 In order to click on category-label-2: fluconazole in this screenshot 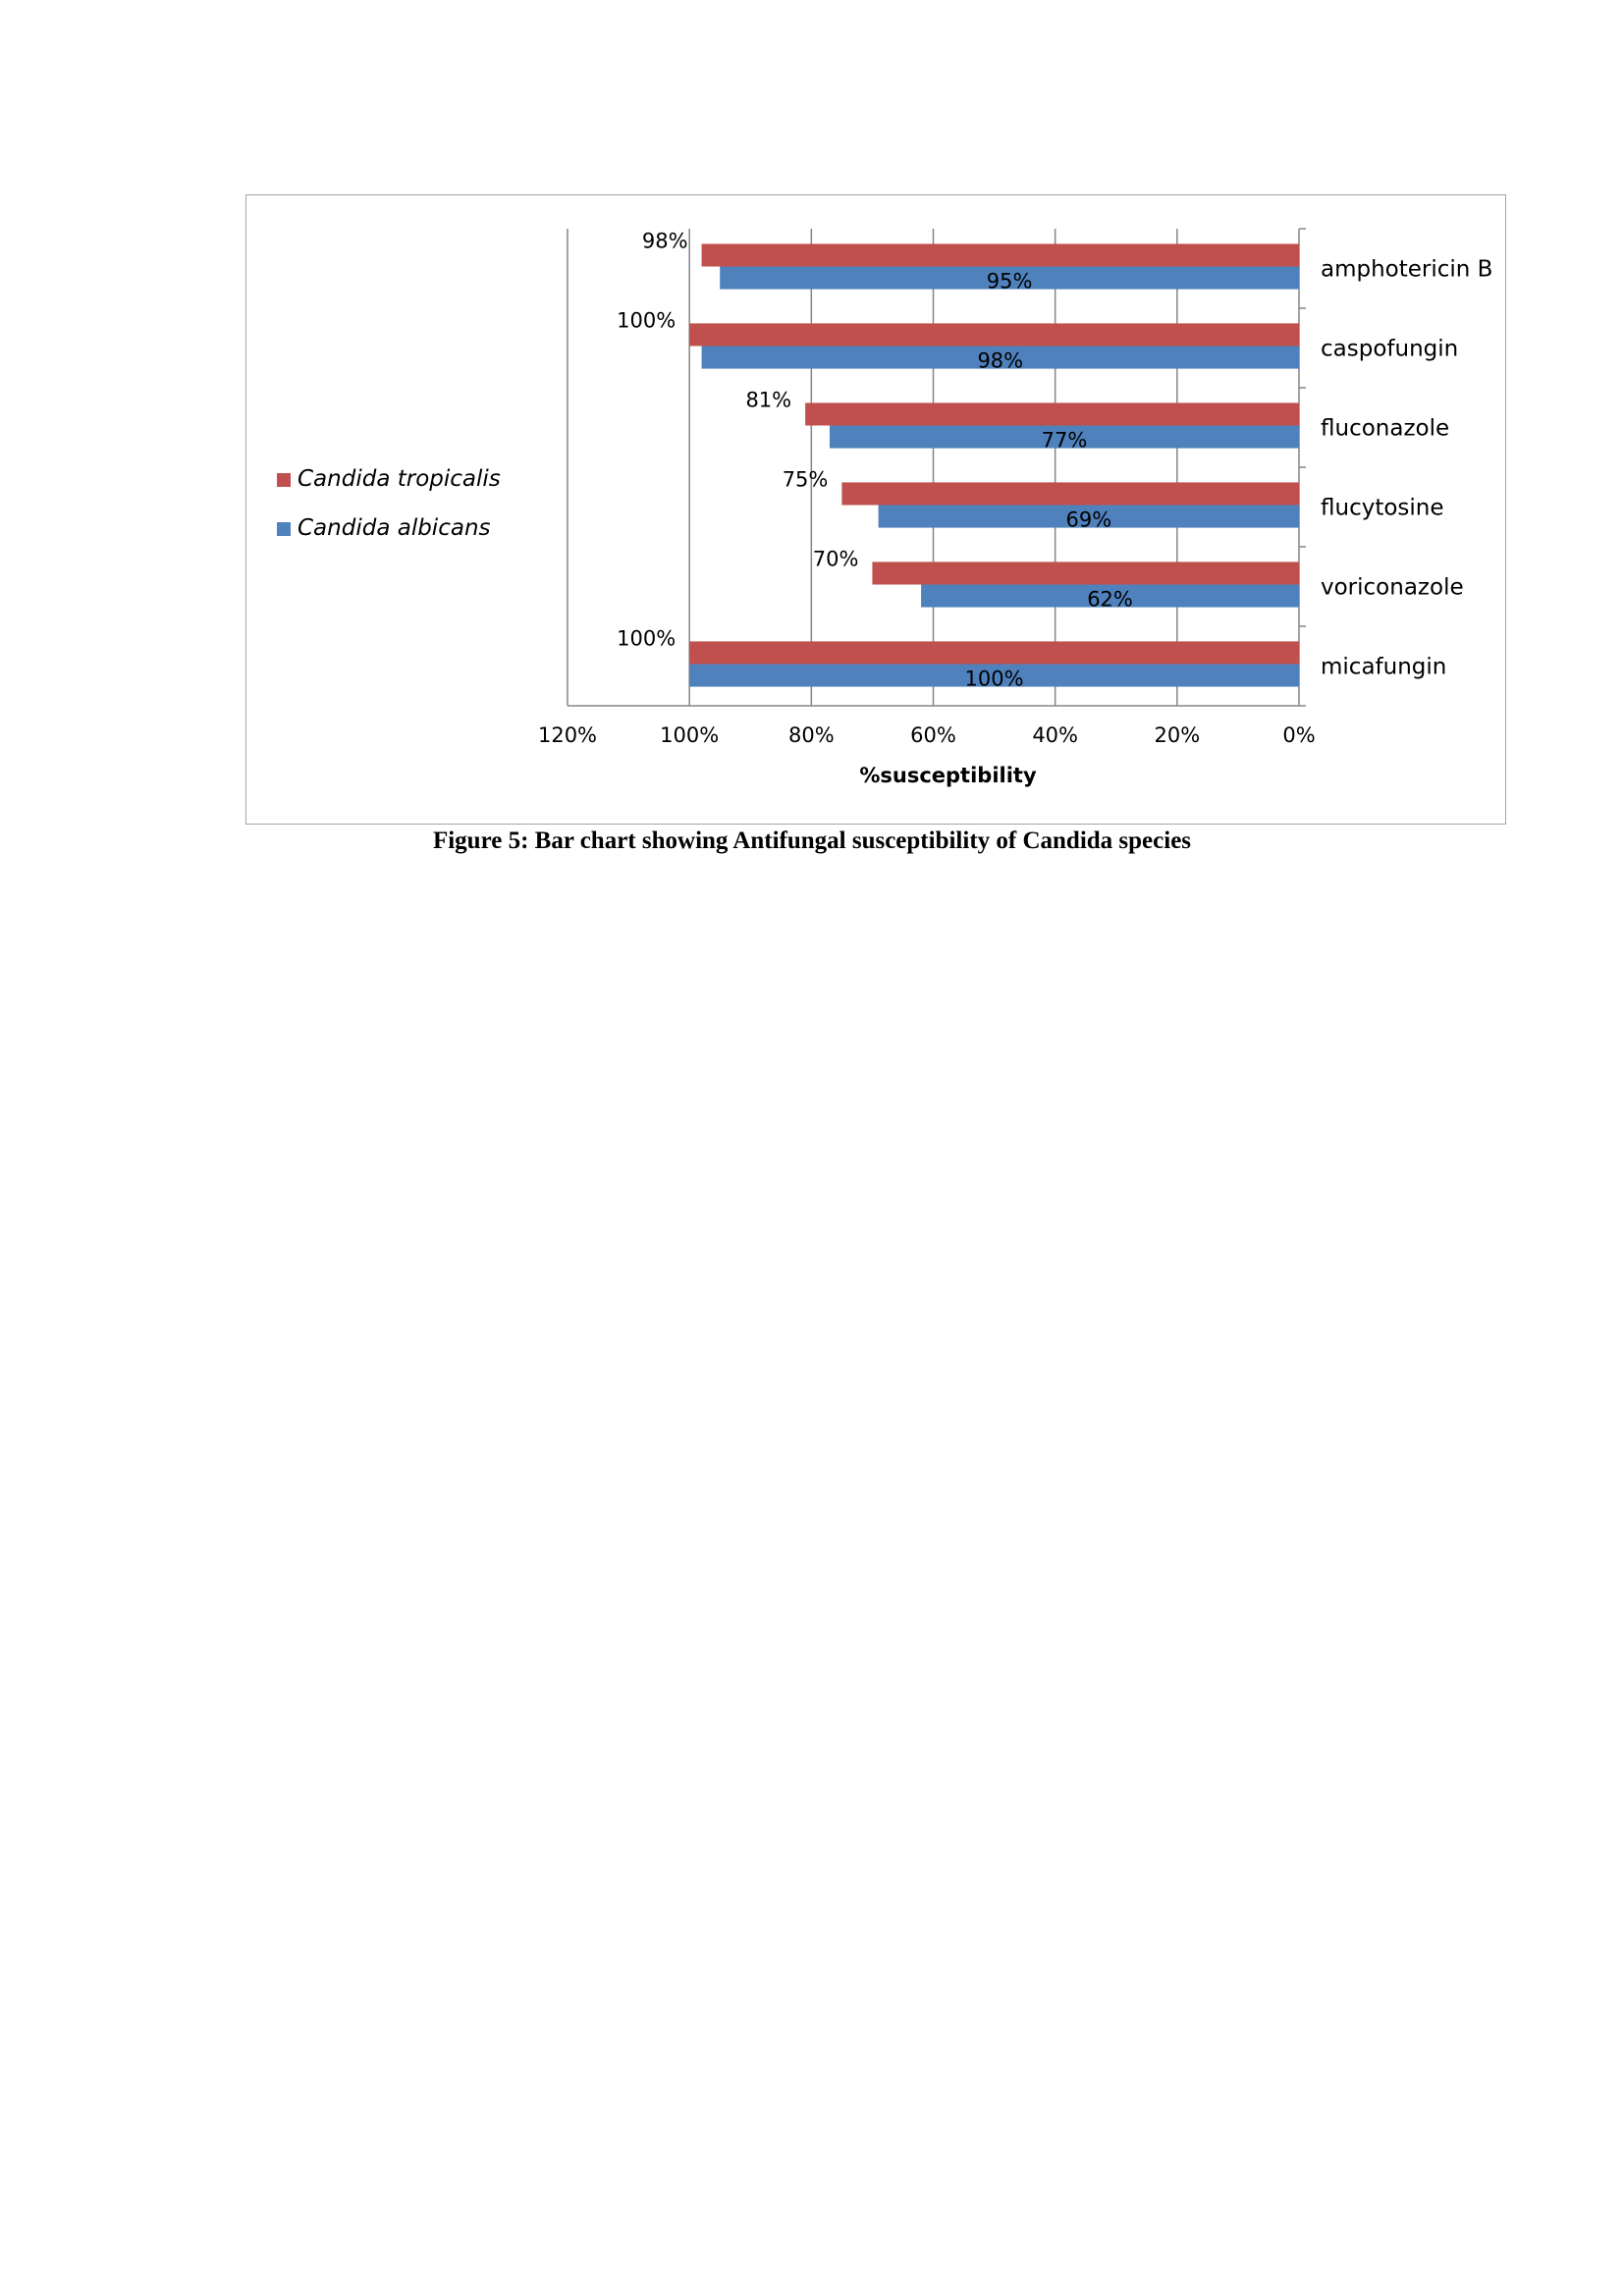, I will do `click(1385, 429)`.